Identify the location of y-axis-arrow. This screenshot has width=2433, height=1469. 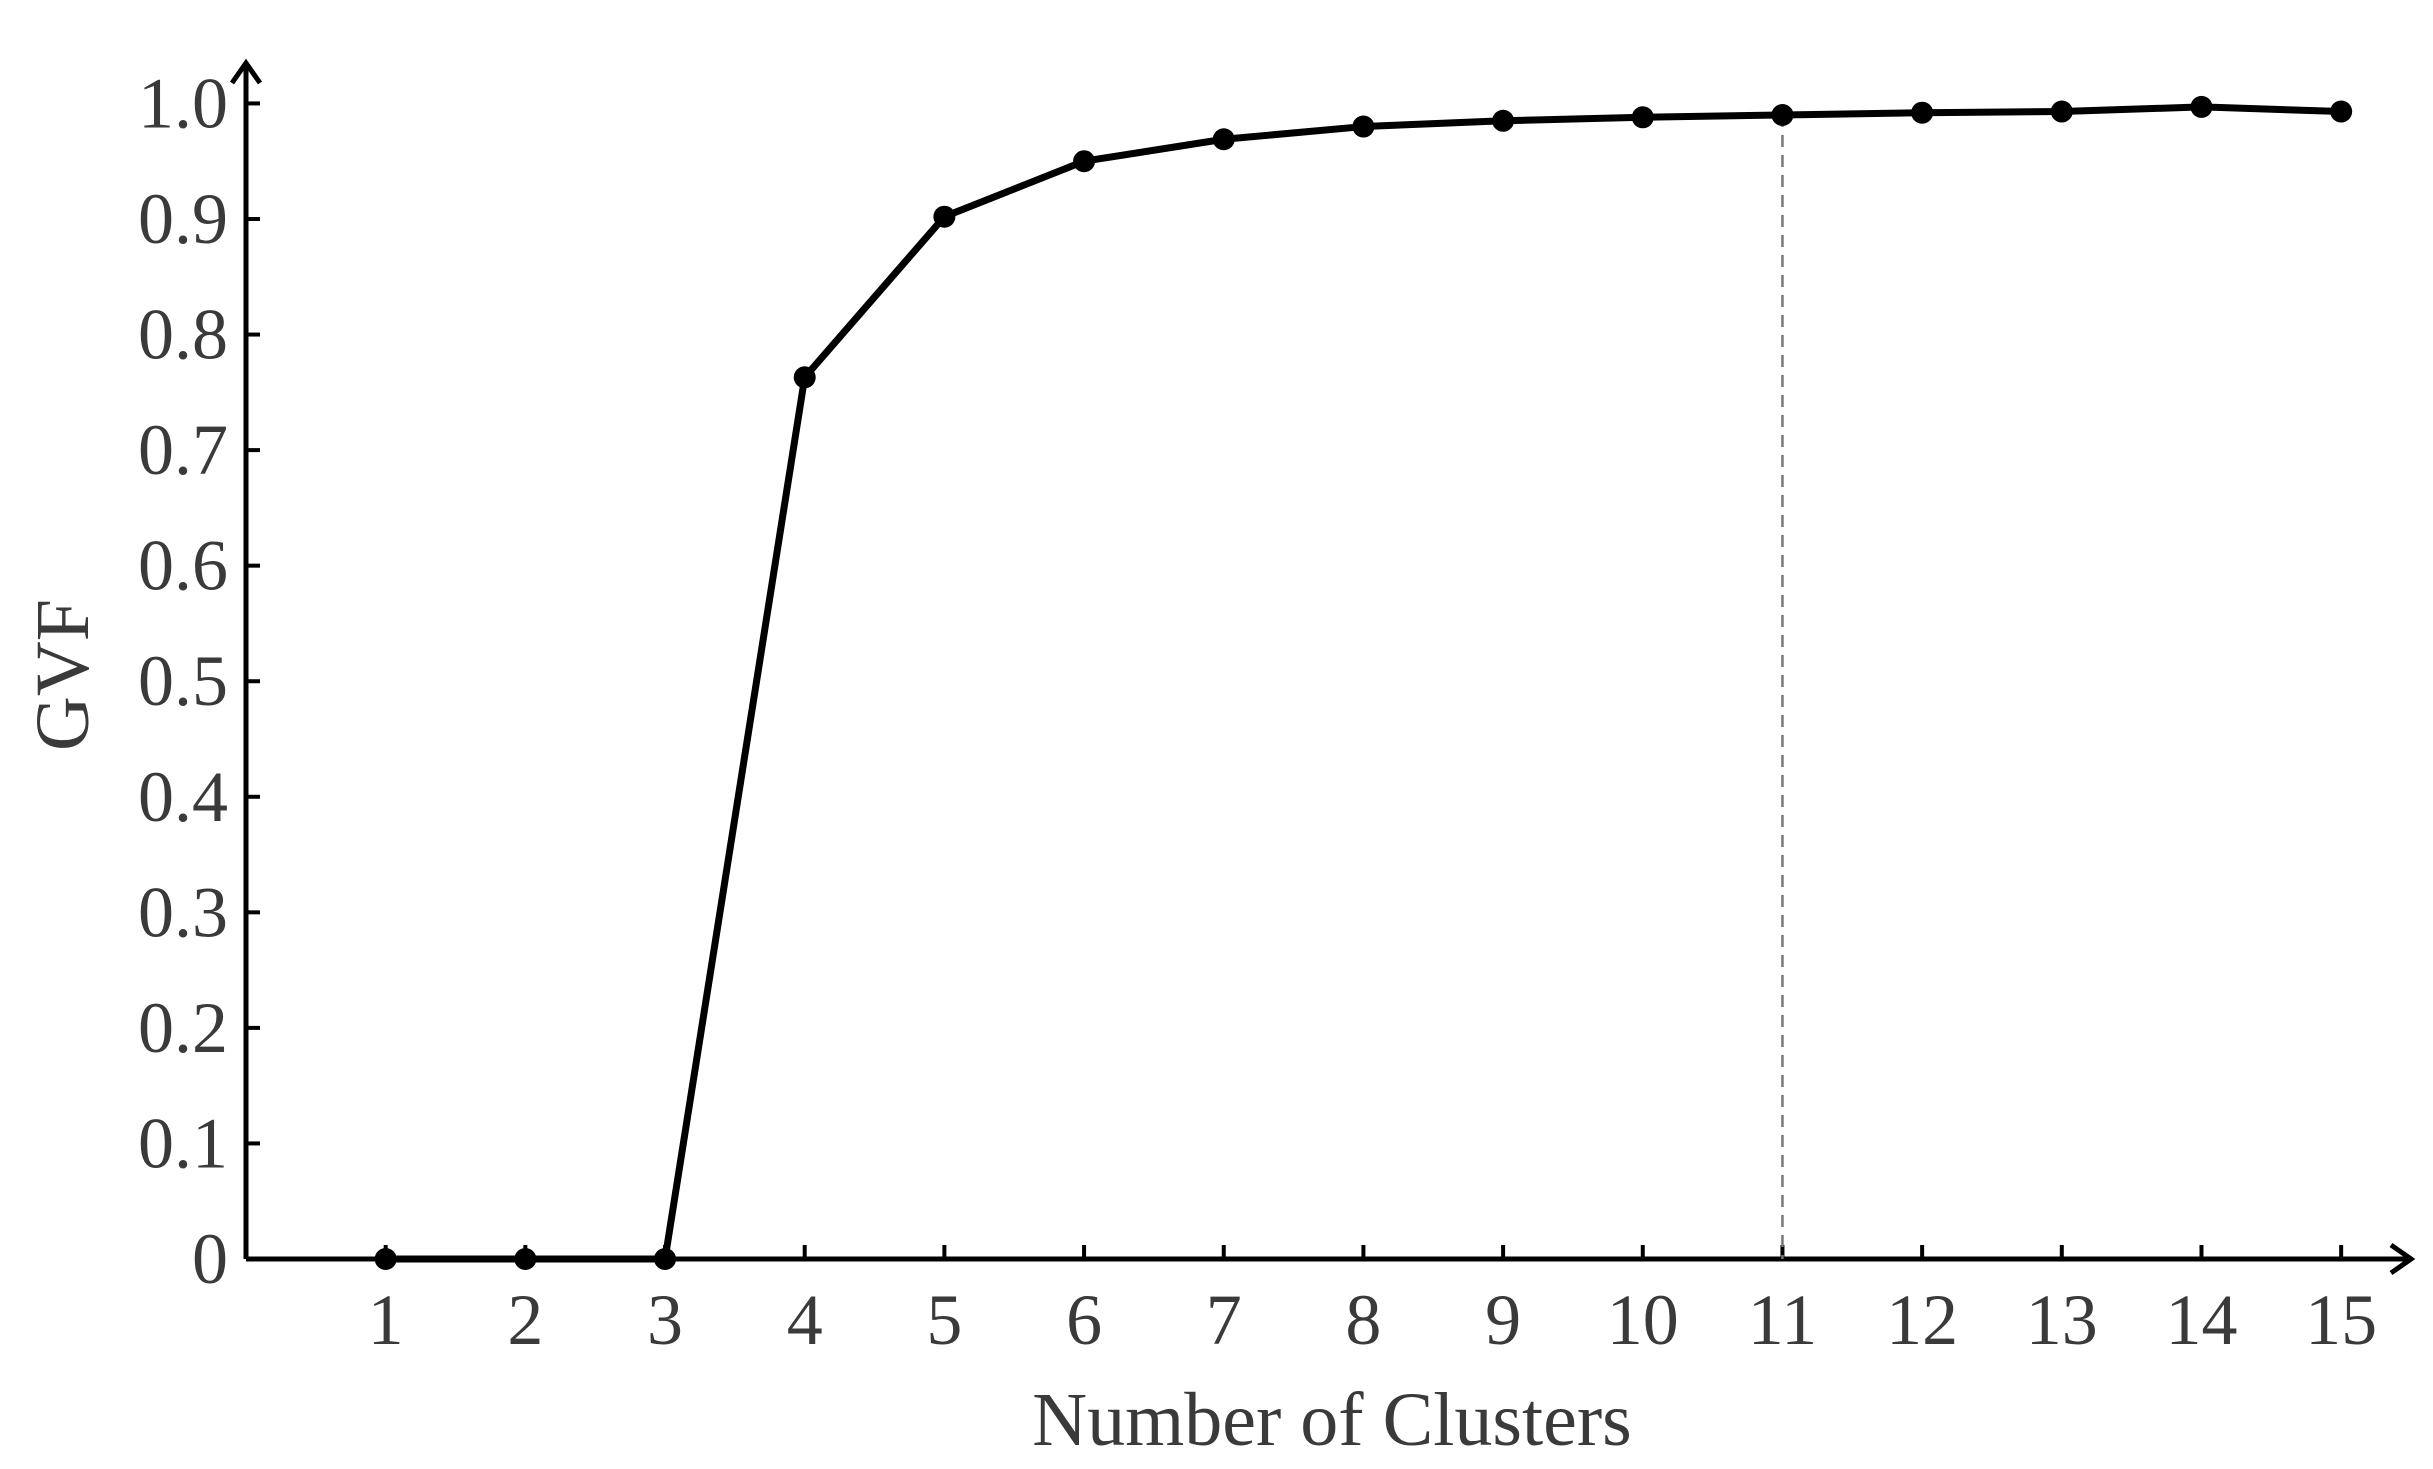
(246, 71).